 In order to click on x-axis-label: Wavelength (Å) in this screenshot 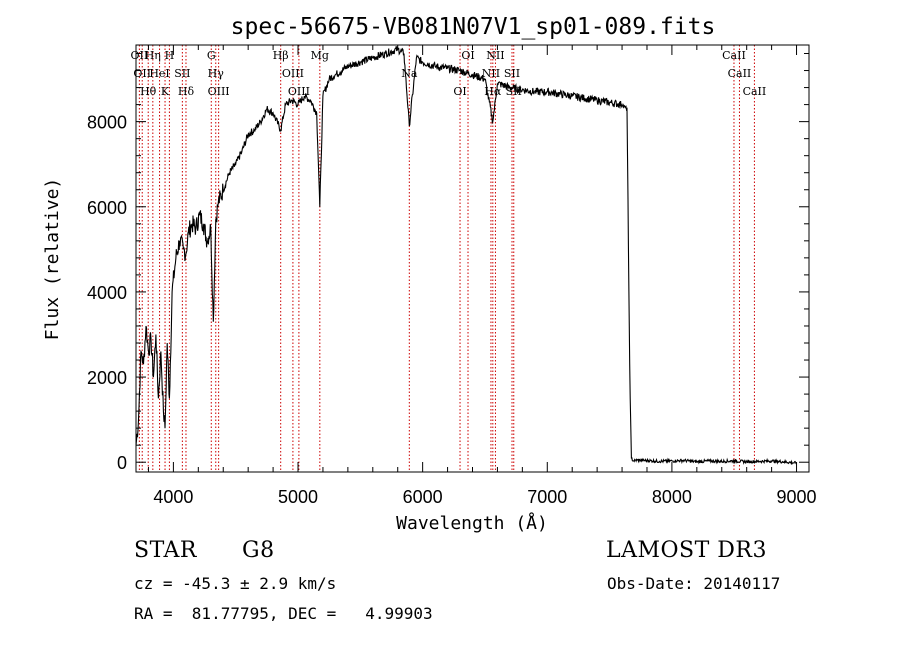, I will do `click(472, 523)`.